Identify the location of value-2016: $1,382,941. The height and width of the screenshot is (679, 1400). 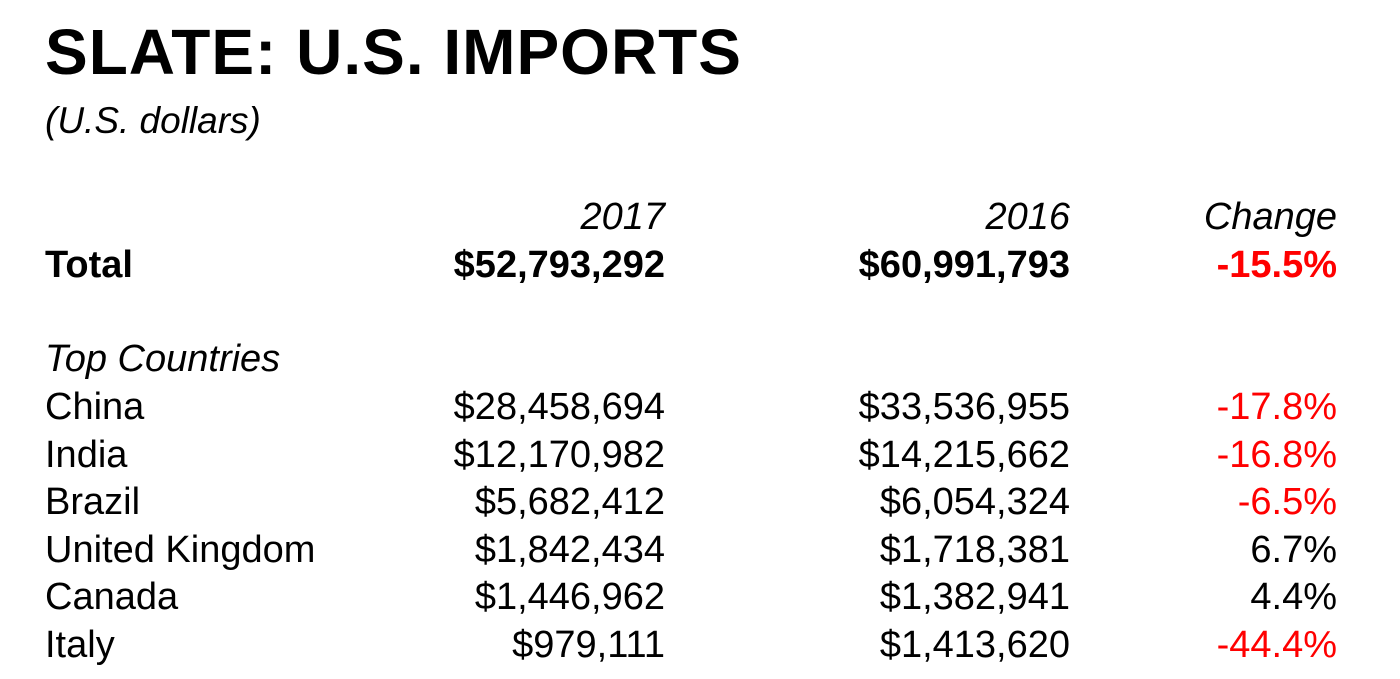
(974, 597).